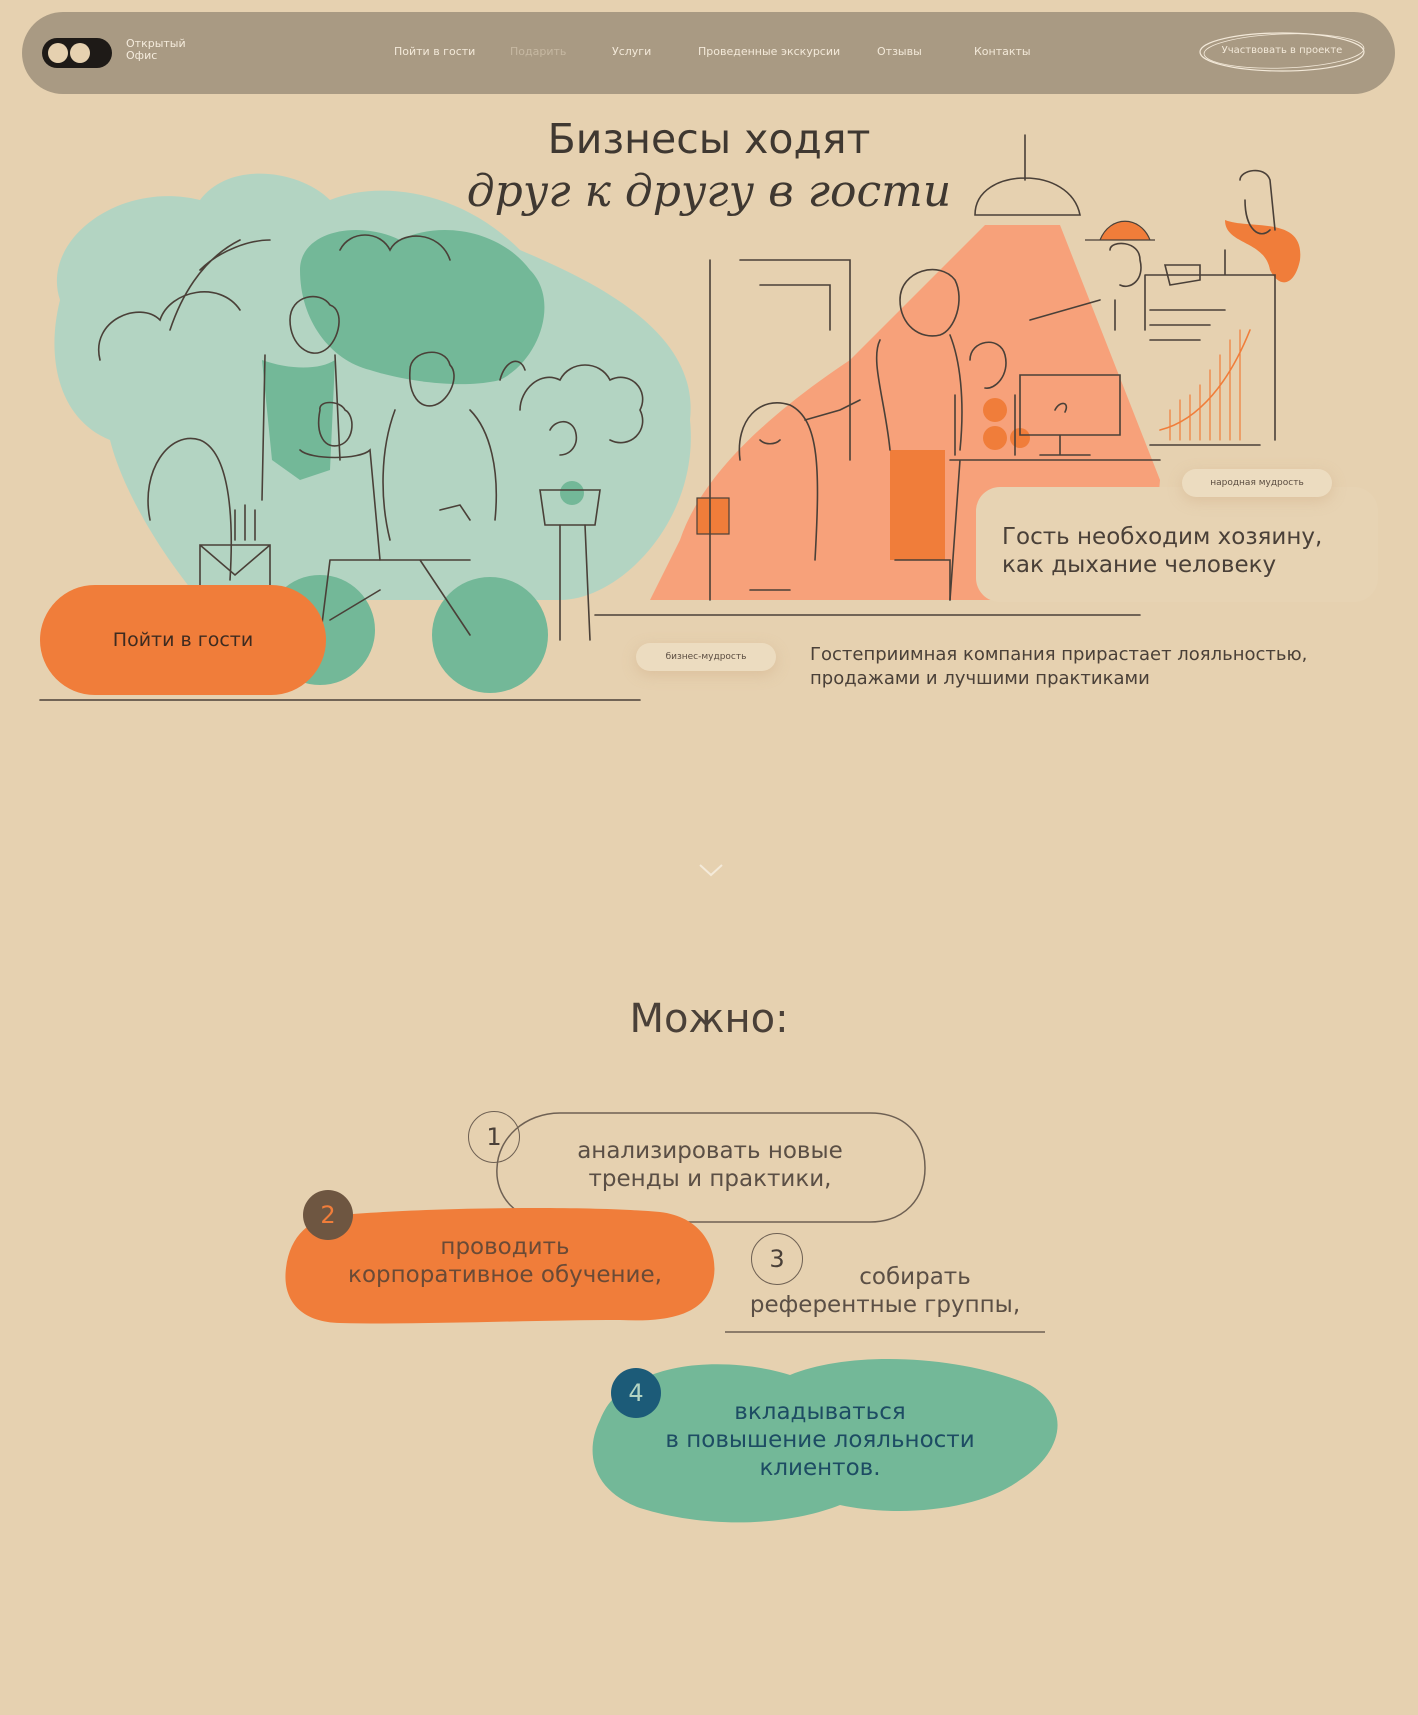  I want to click on item-2-blob, so click(500, 1266).